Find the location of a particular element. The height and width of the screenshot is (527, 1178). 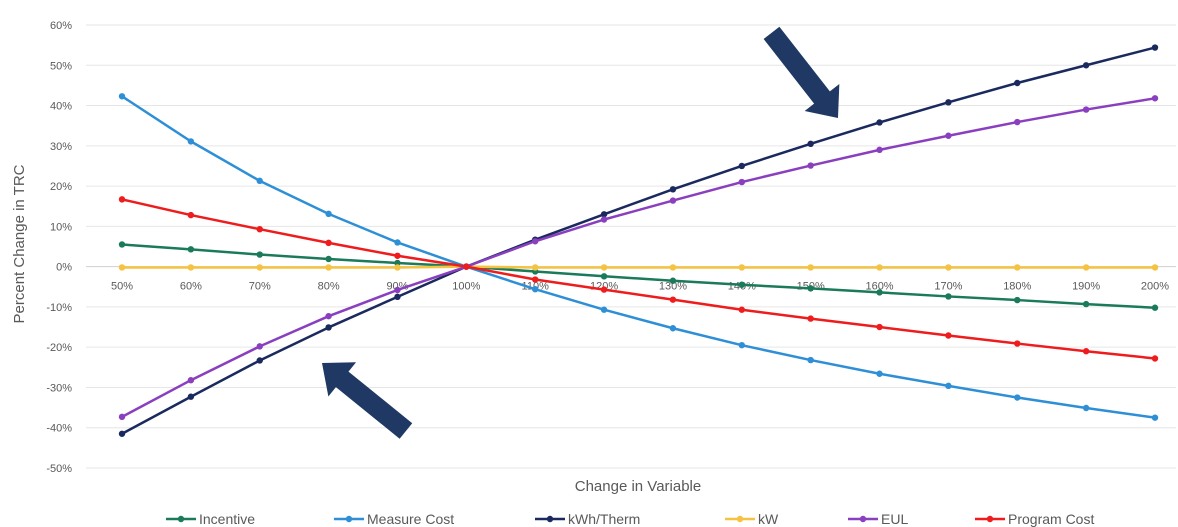

legend-label: Program Cost is located at coordinates (1051, 519).